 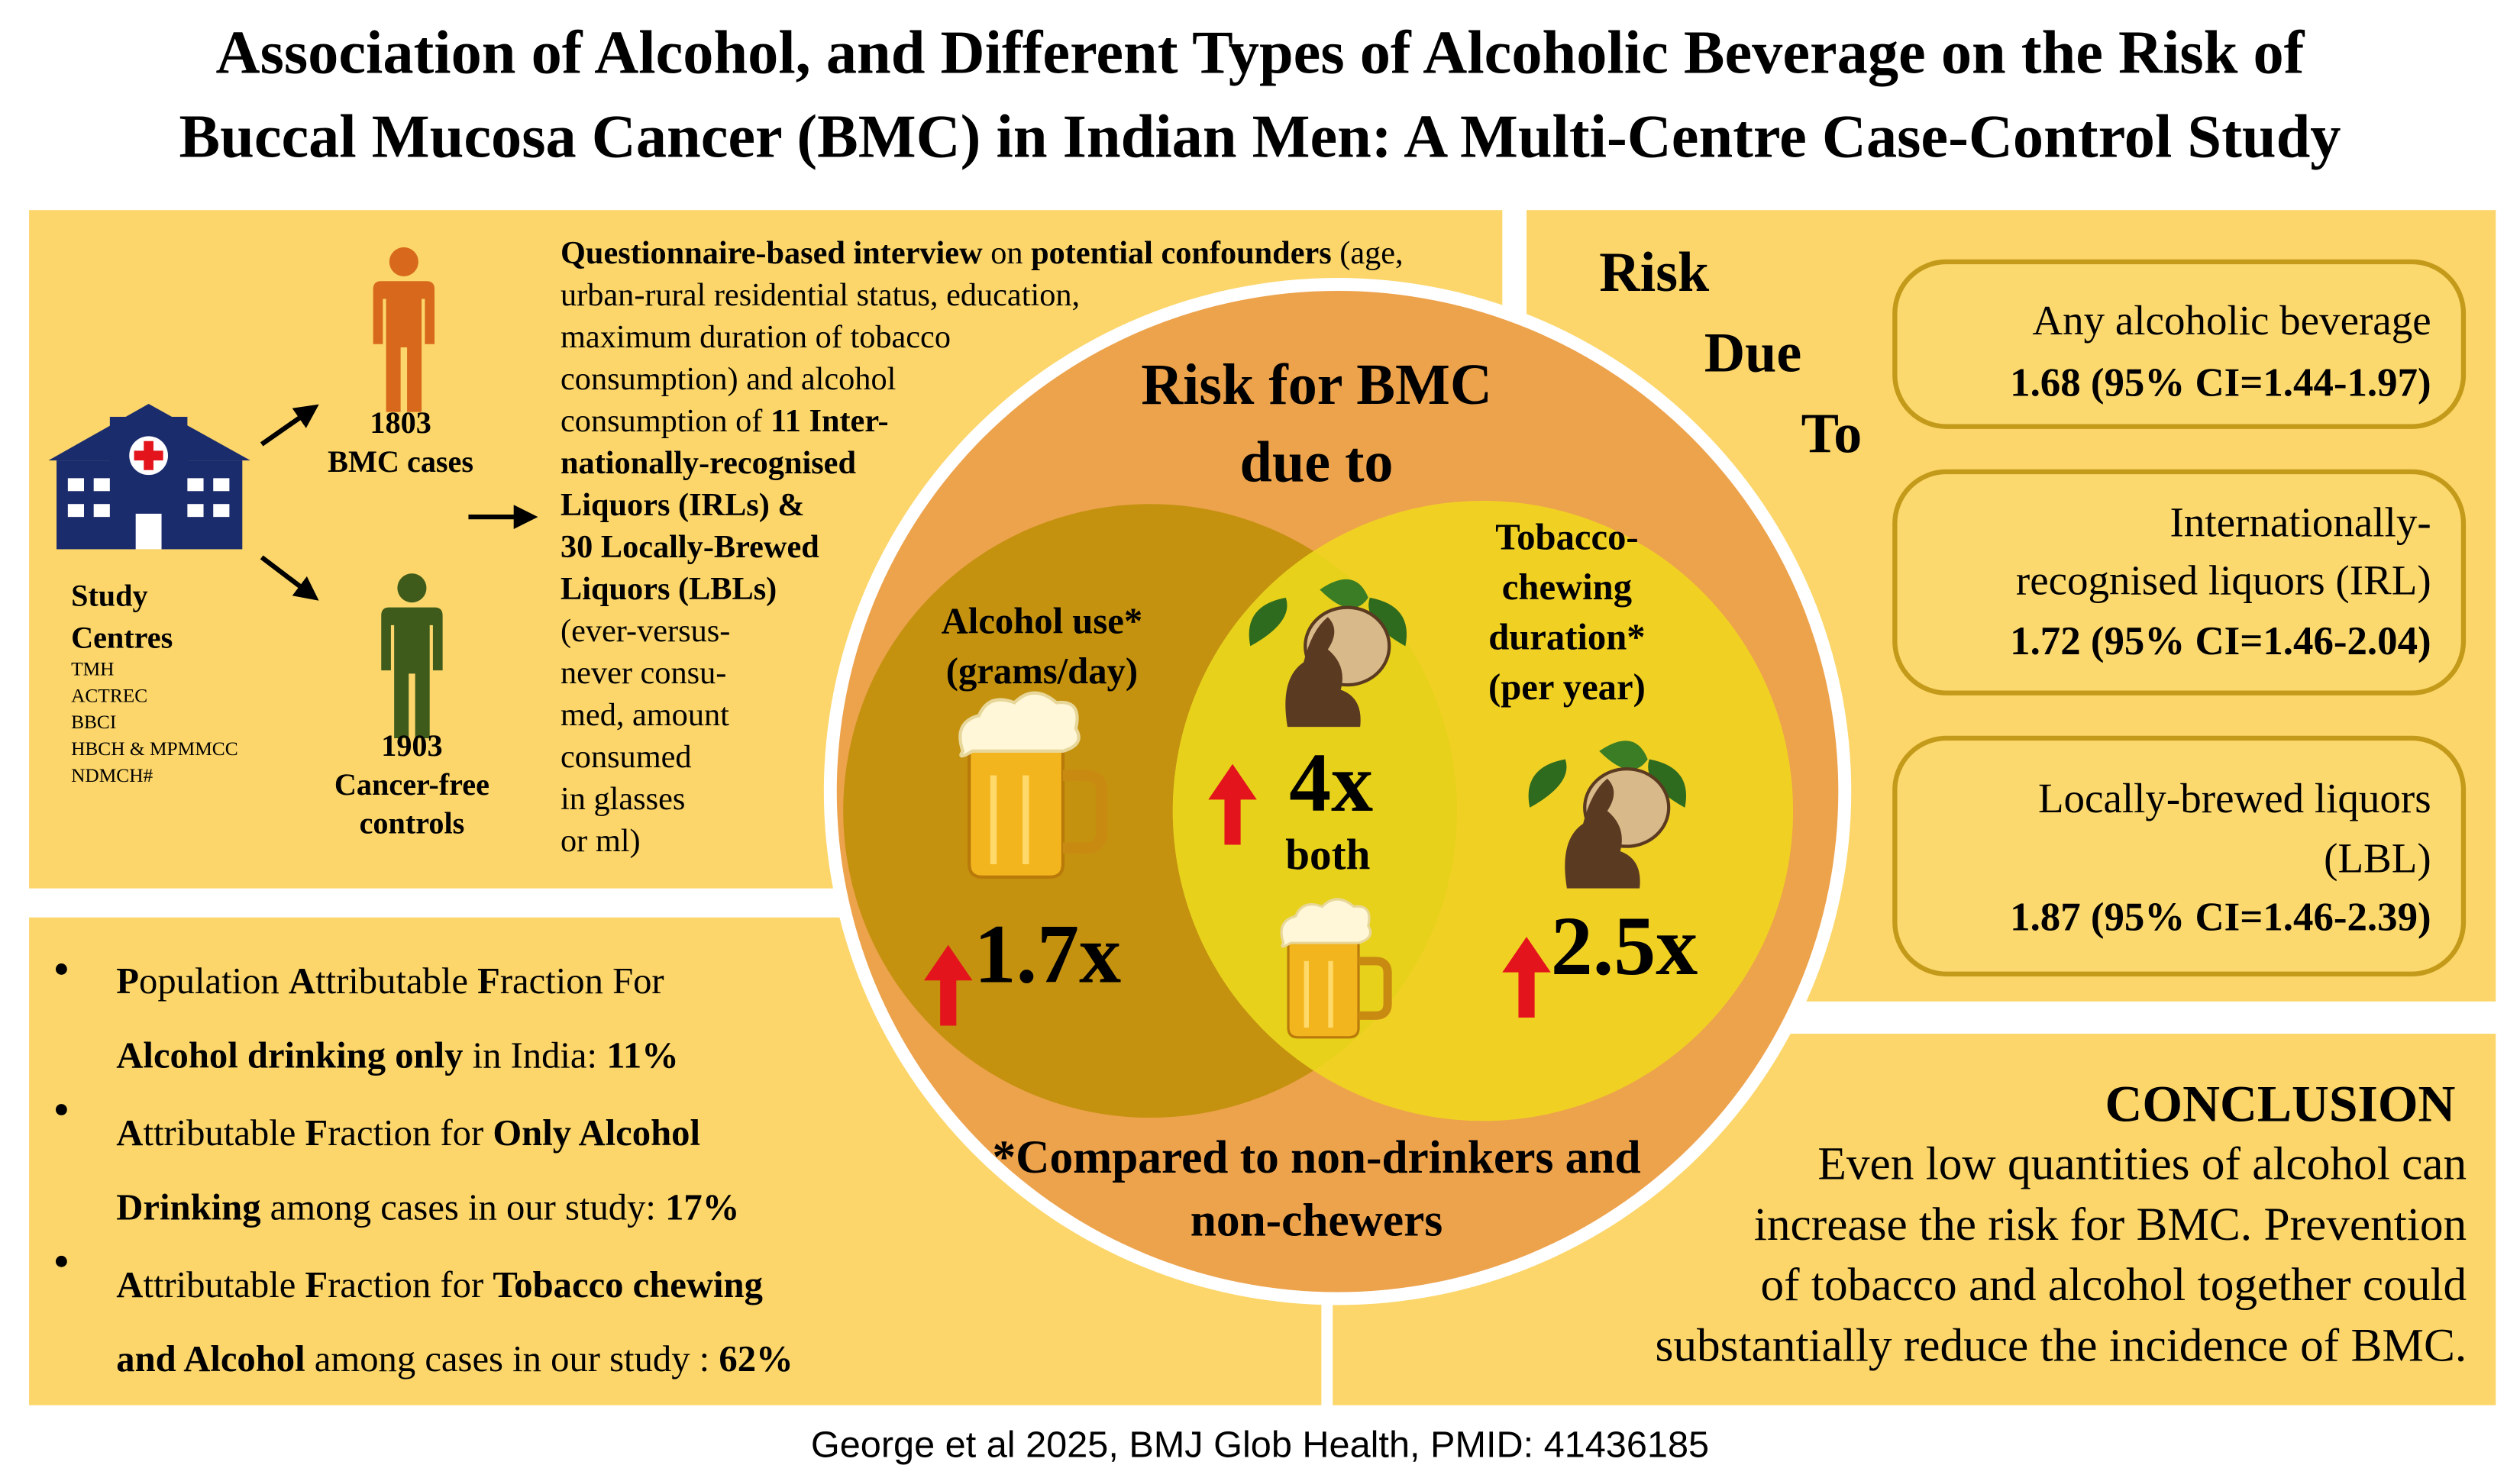 I want to click on tobacco-risk: 2.5x, so click(x=1624, y=945).